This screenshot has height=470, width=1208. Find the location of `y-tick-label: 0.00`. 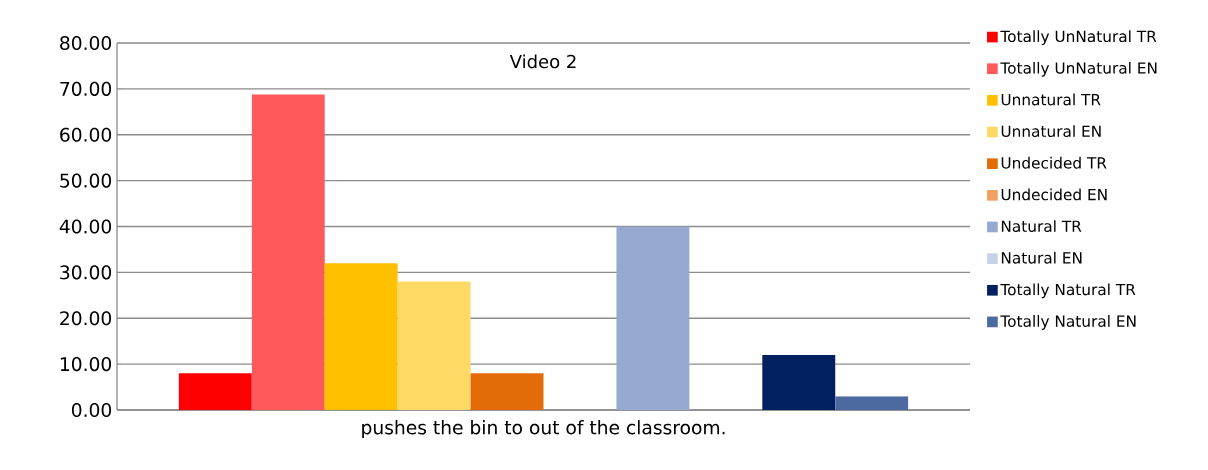

y-tick-label: 0.00 is located at coordinates (91, 410).